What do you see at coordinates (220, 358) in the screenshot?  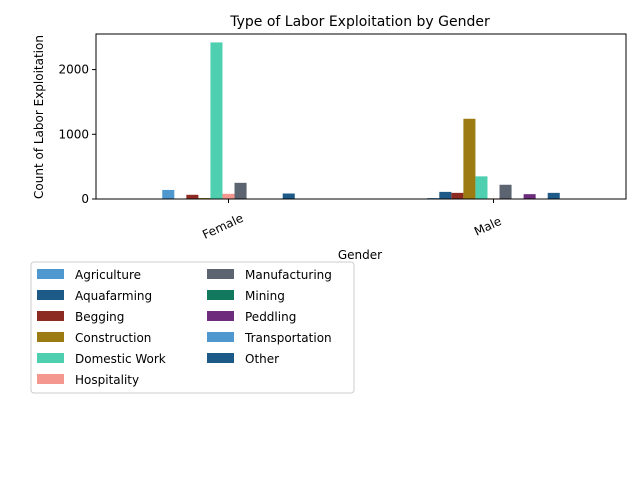 I see `legend-swatch-other` at bounding box center [220, 358].